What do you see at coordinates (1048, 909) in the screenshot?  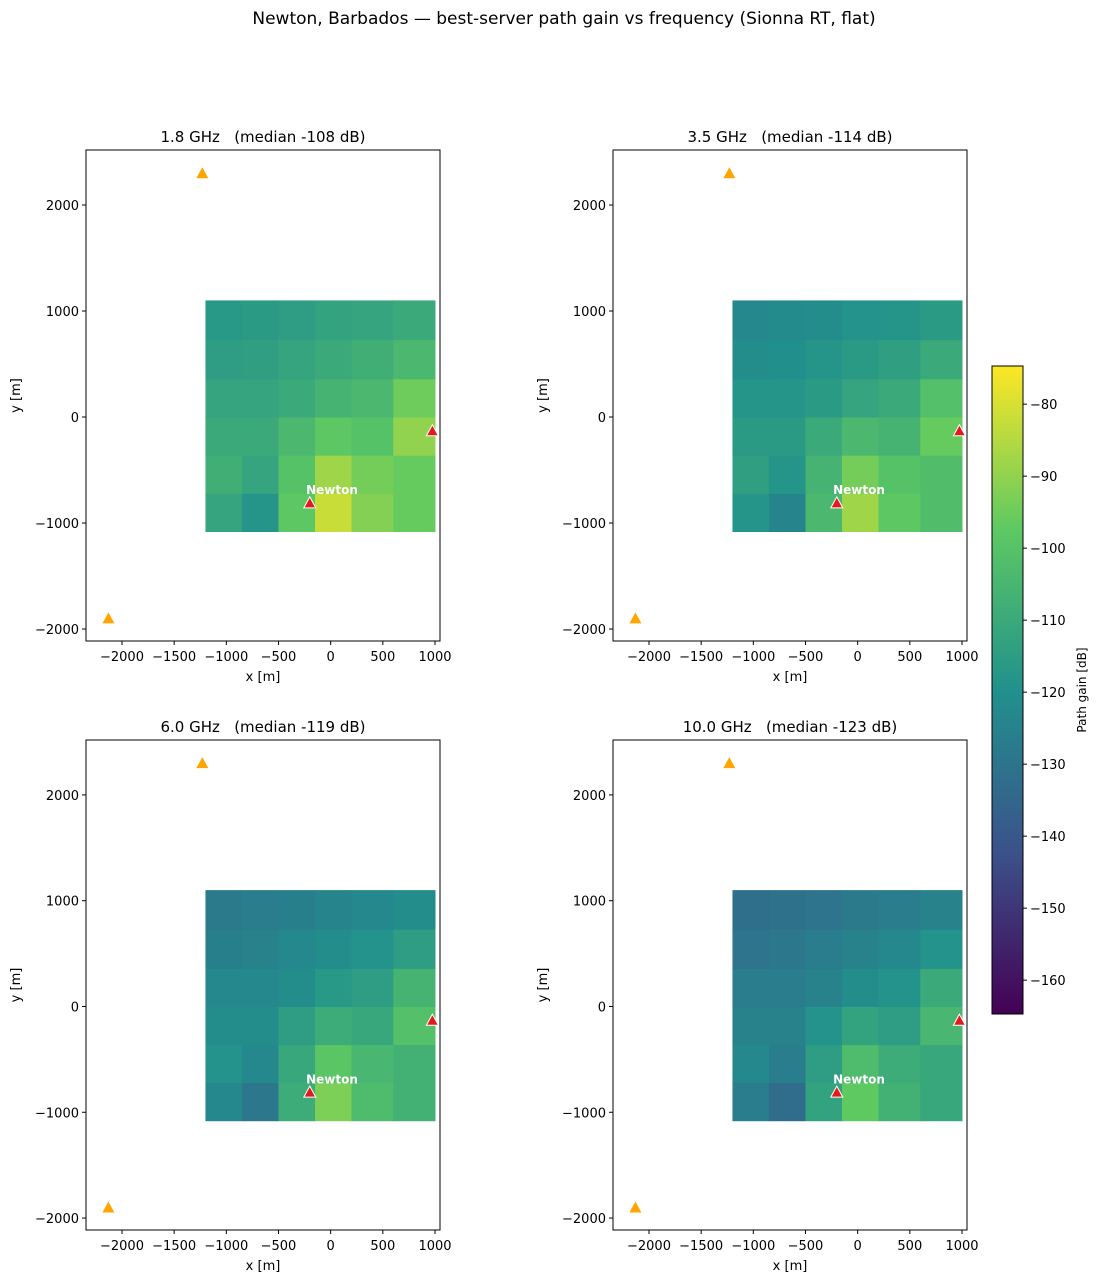 I see `colorbar-tick-label: −150` at bounding box center [1048, 909].